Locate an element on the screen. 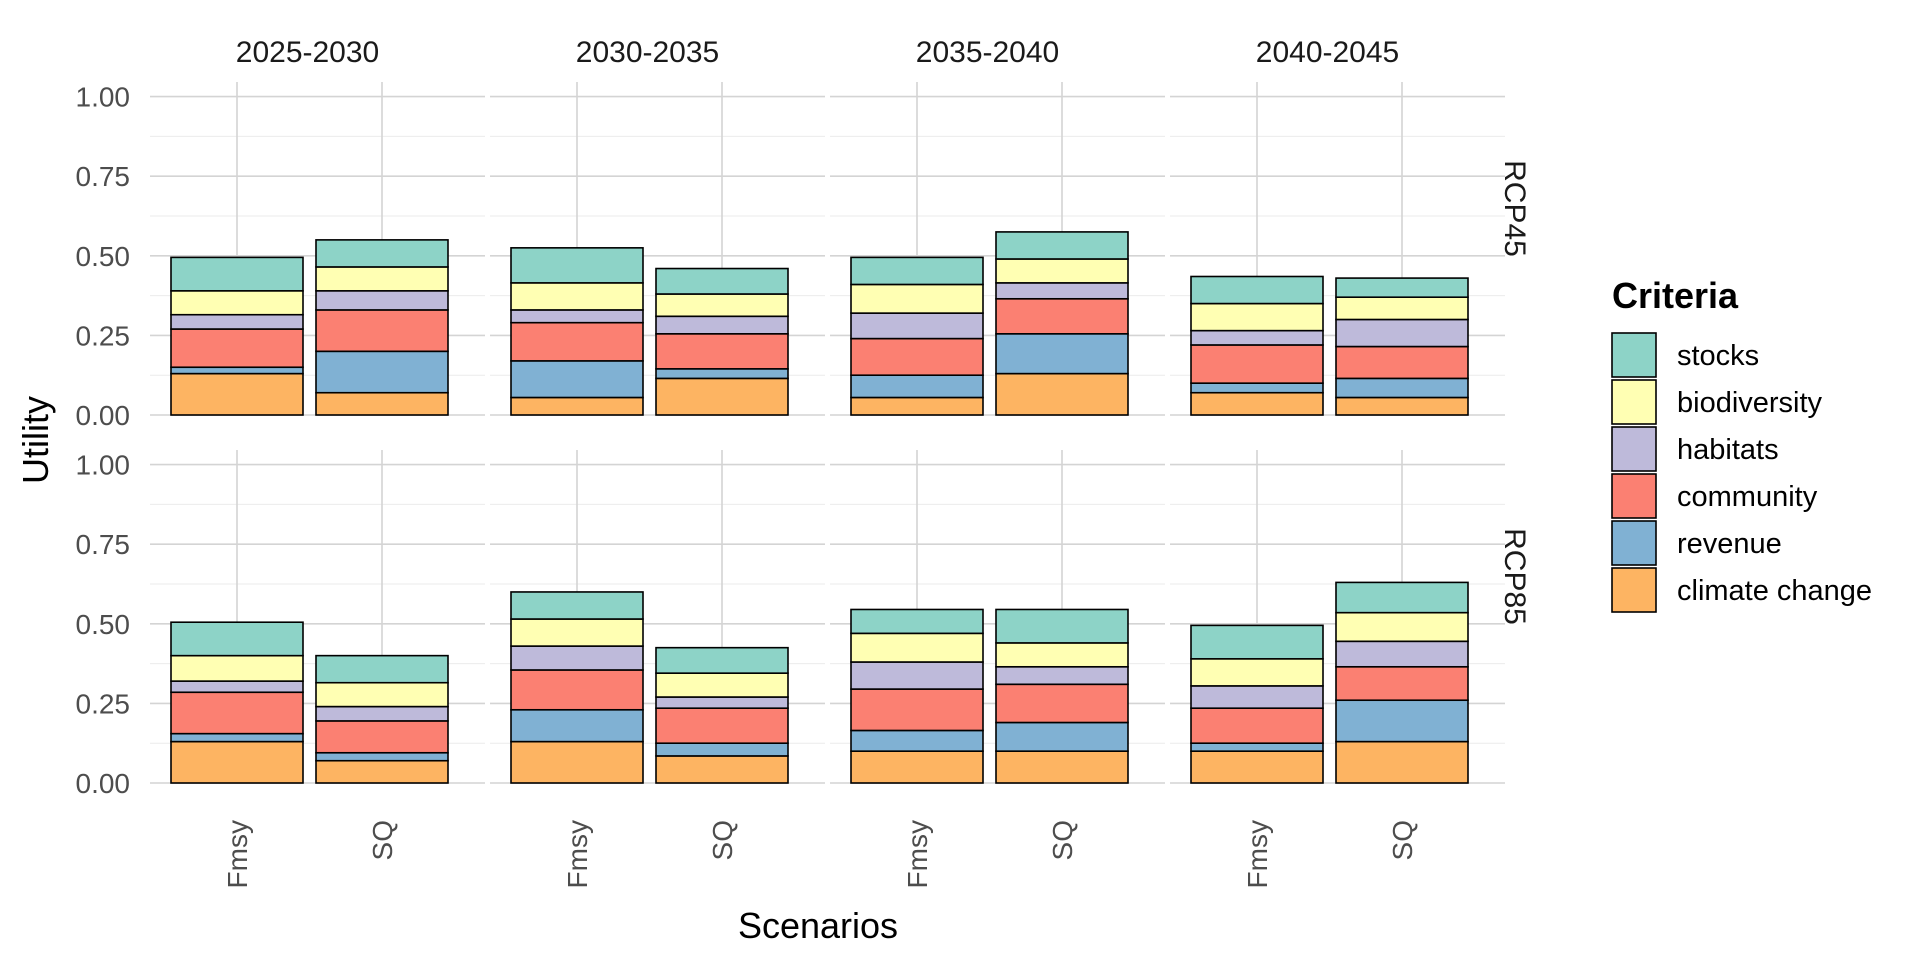  legend-label-revenue: revenue is located at coordinates (1729, 544).